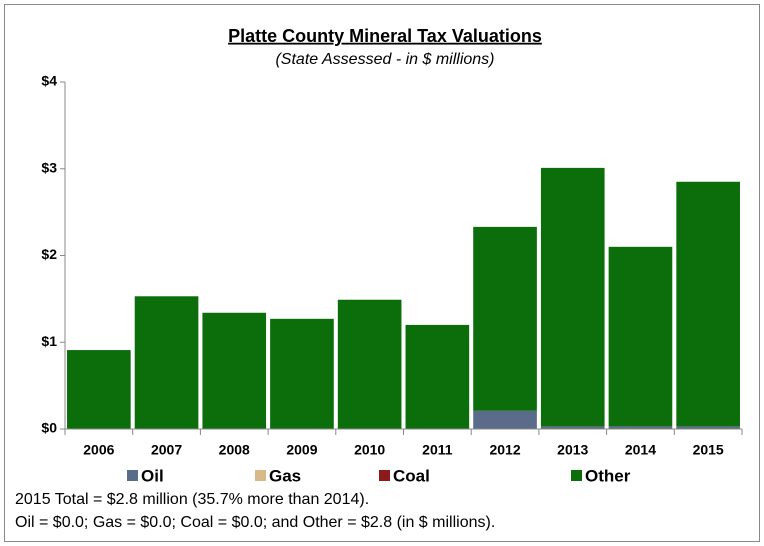 This screenshot has height=546, width=764. Describe the element at coordinates (572, 450) in the screenshot. I see `x-tick-label: 2013` at that location.